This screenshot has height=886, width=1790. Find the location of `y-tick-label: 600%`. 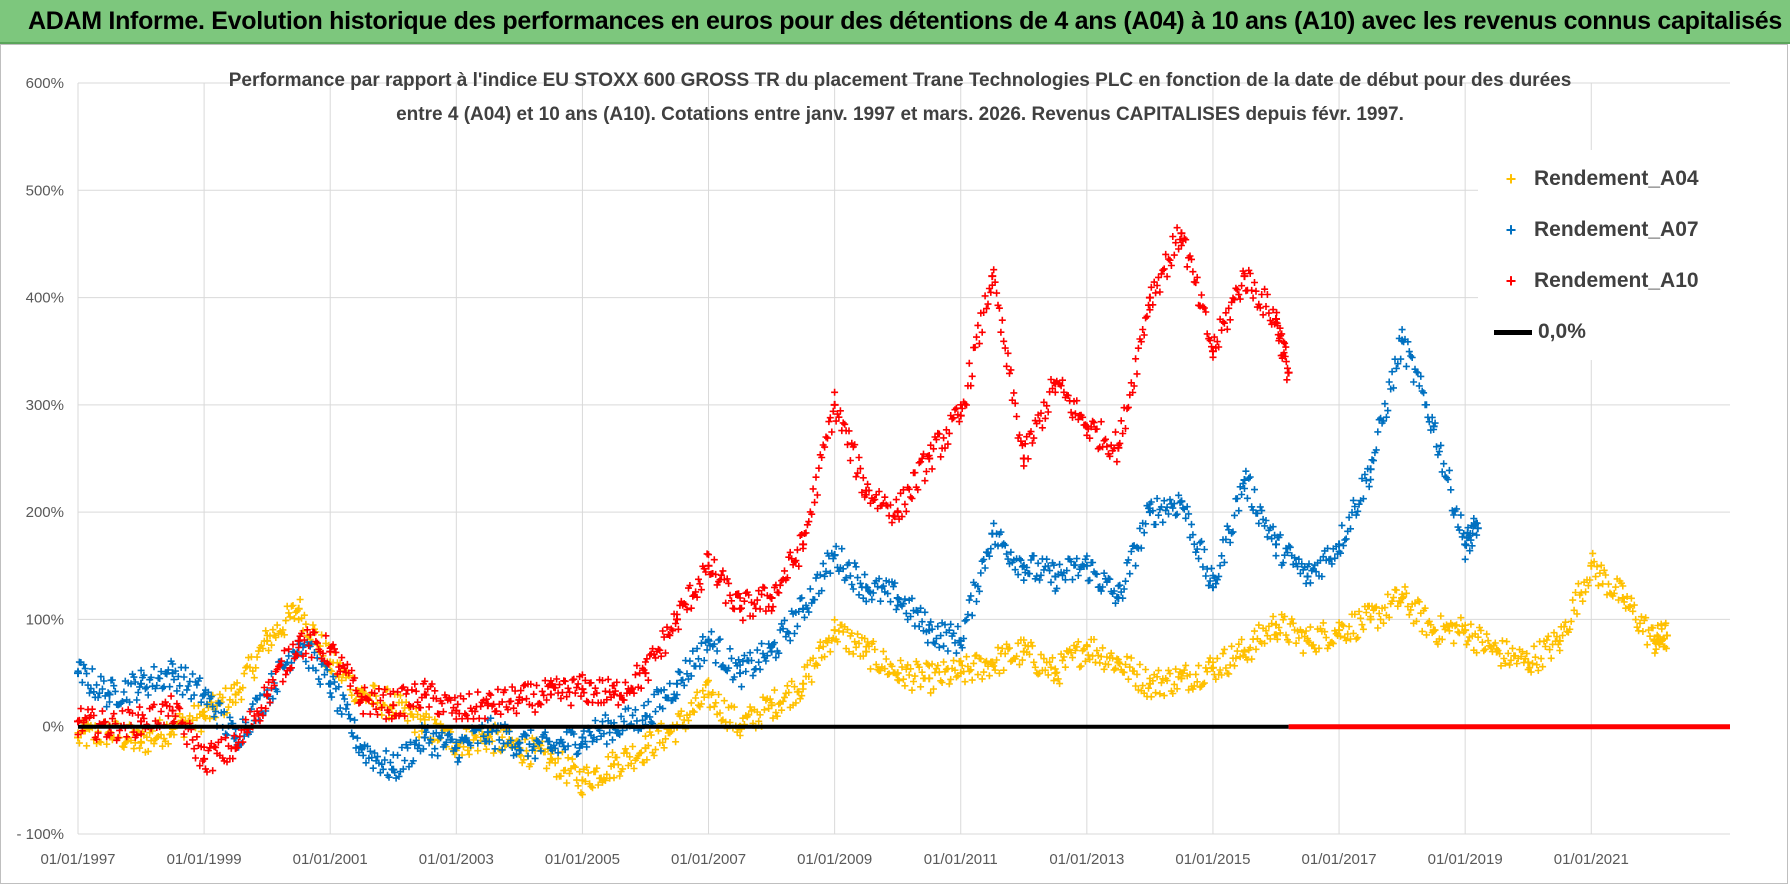

y-tick-label: 600% is located at coordinates (45, 83).